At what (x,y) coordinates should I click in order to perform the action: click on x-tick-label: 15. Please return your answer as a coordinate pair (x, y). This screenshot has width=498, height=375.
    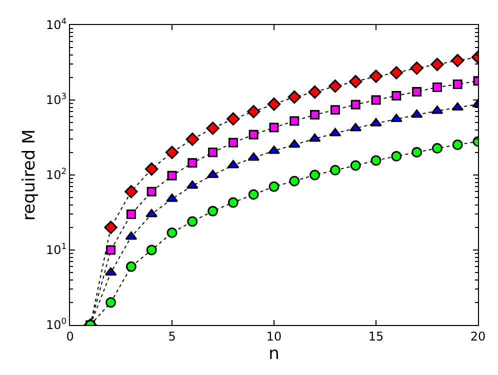
    Looking at the image, I should click on (376, 336).